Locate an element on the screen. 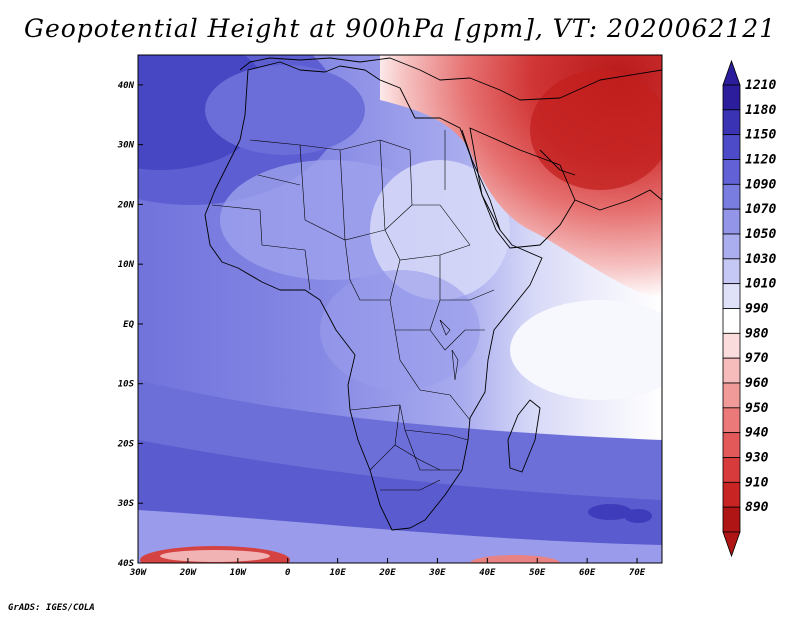  colorbar-label: 1030 is located at coordinates (760, 259).